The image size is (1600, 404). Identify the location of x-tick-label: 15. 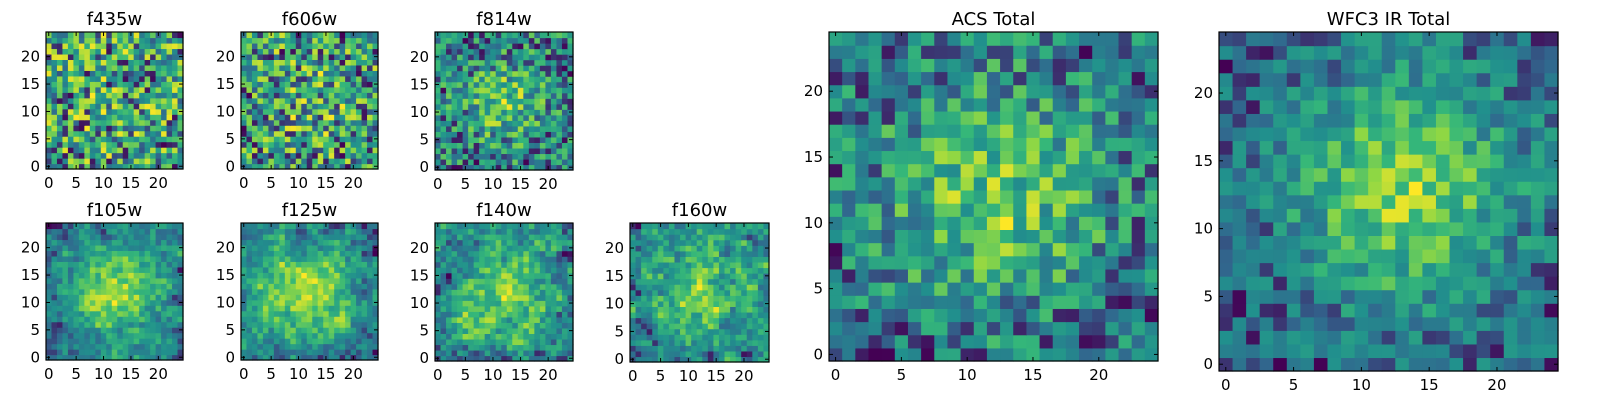
(325, 183).